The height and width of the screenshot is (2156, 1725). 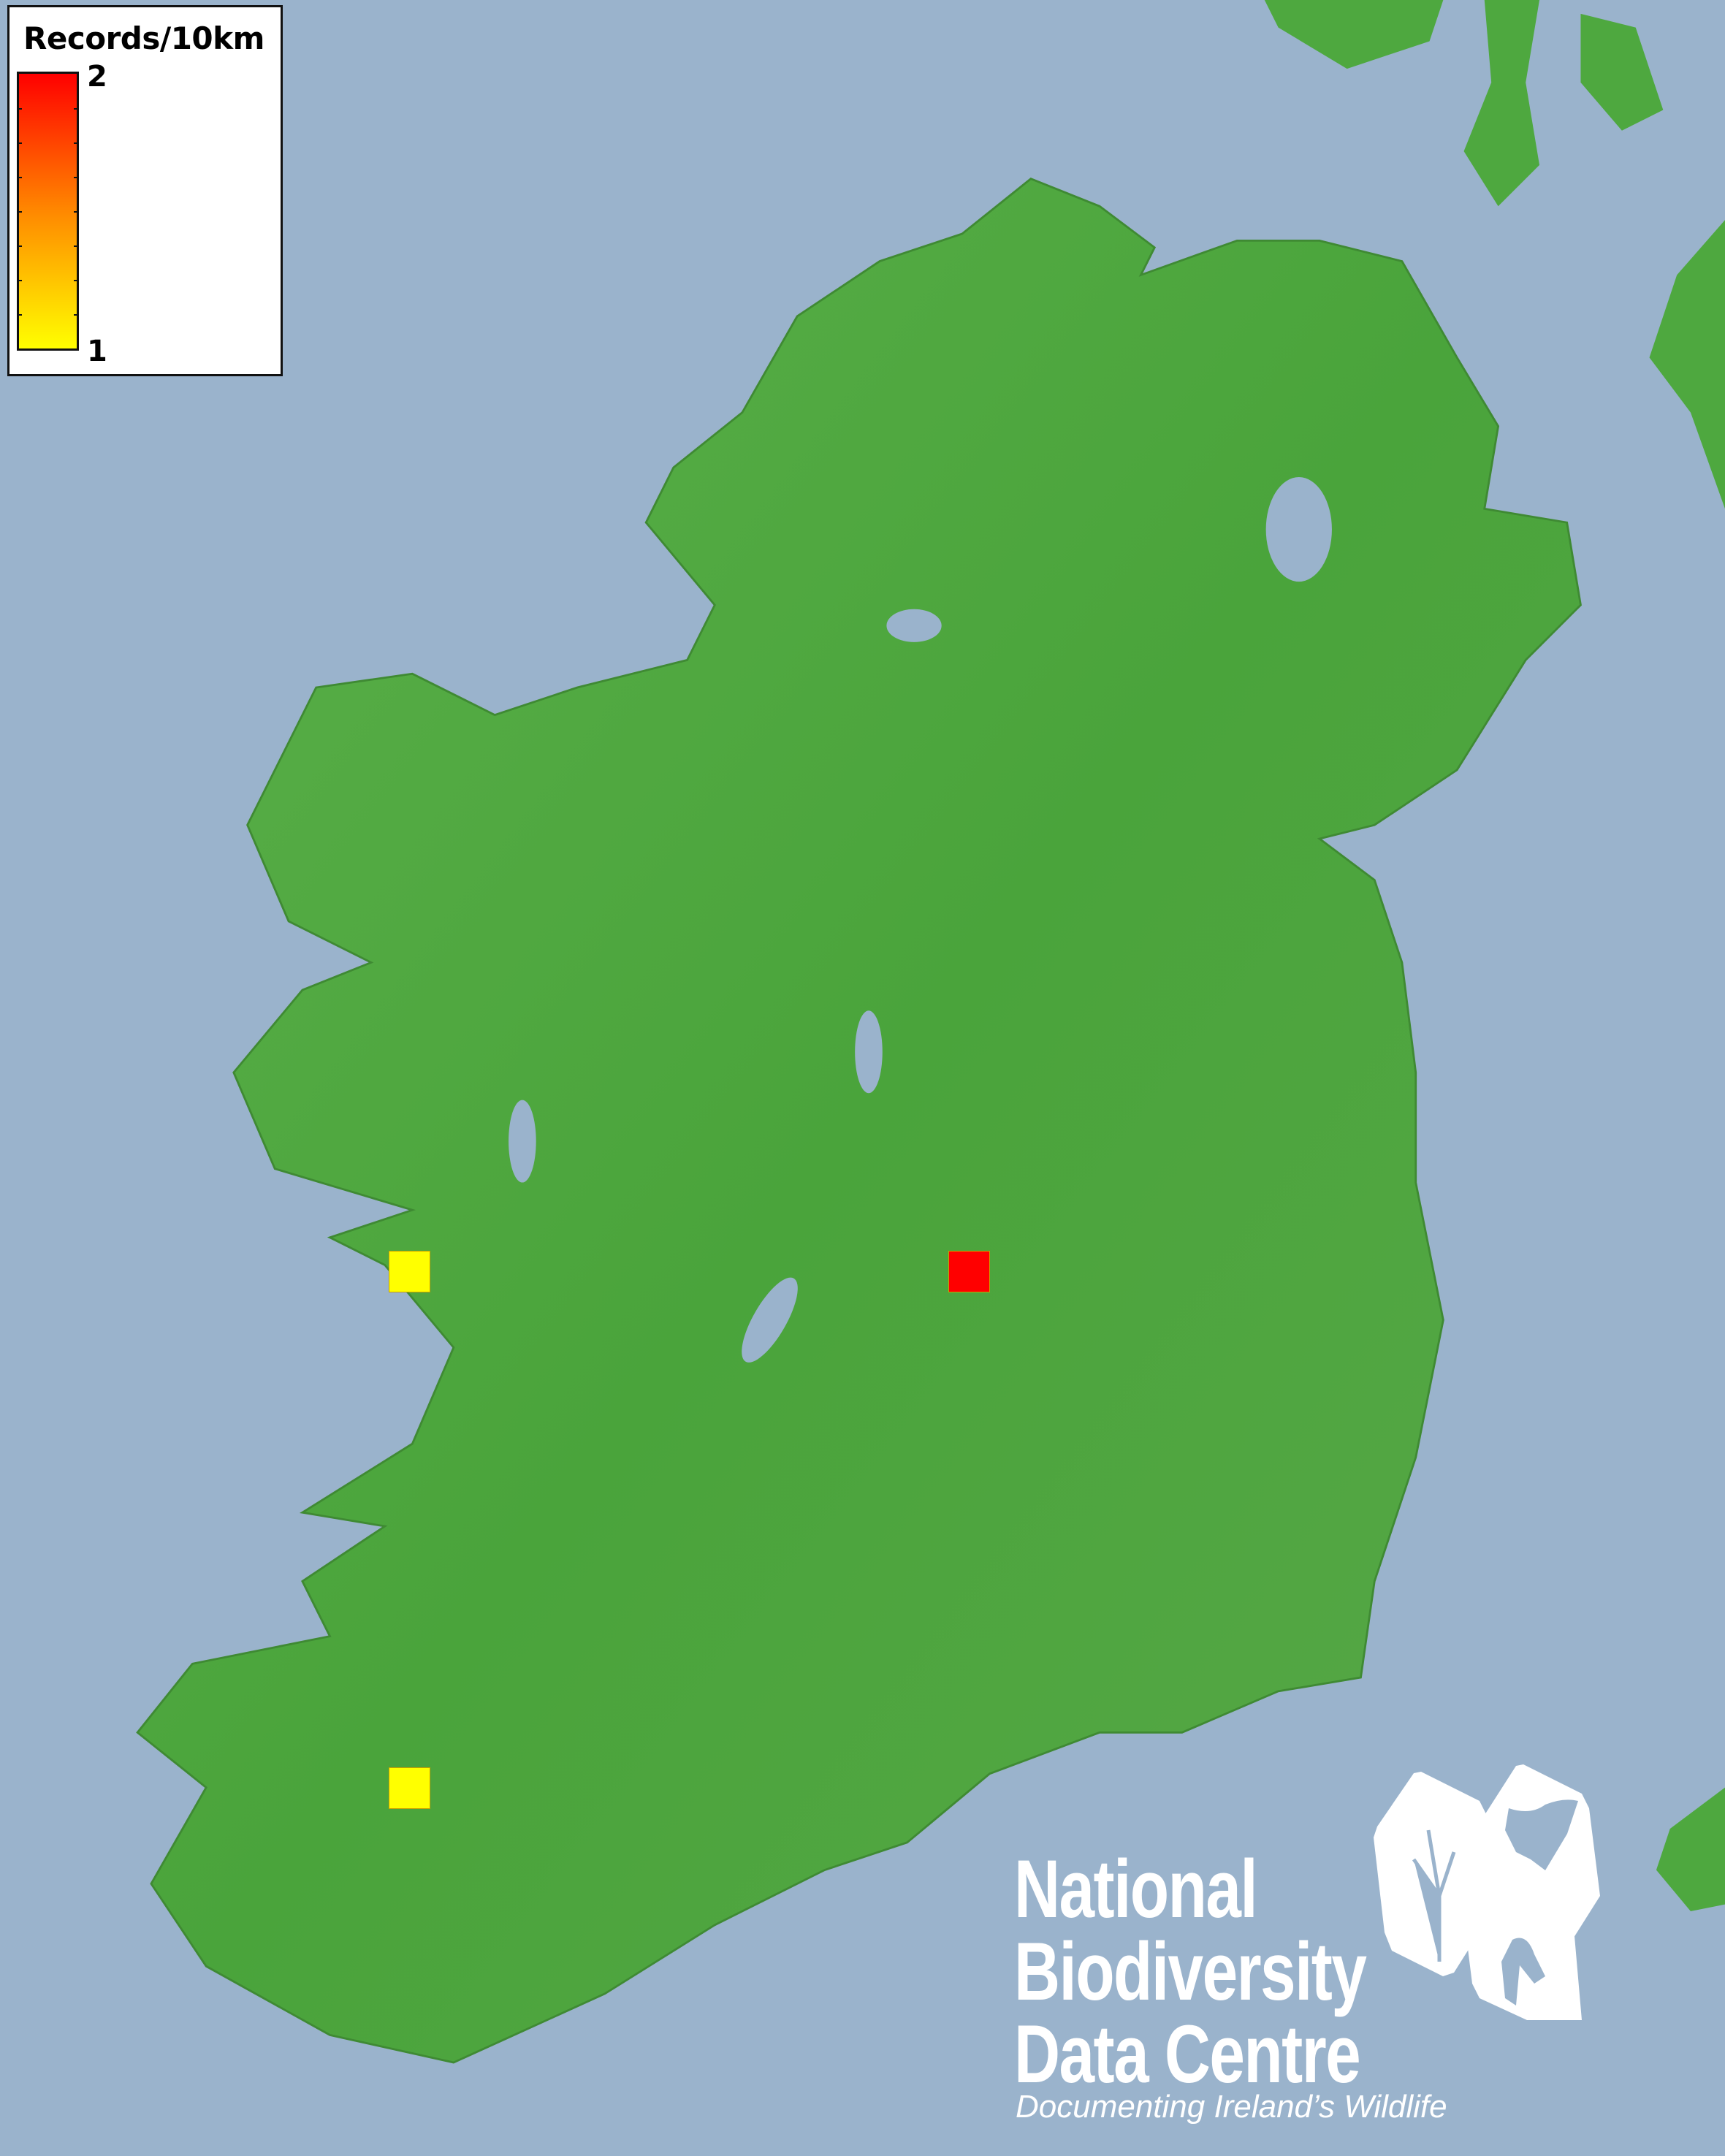 What do you see at coordinates (1136, 1889) in the screenshot?
I see `logo-line-national: National` at bounding box center [1136, 1889].